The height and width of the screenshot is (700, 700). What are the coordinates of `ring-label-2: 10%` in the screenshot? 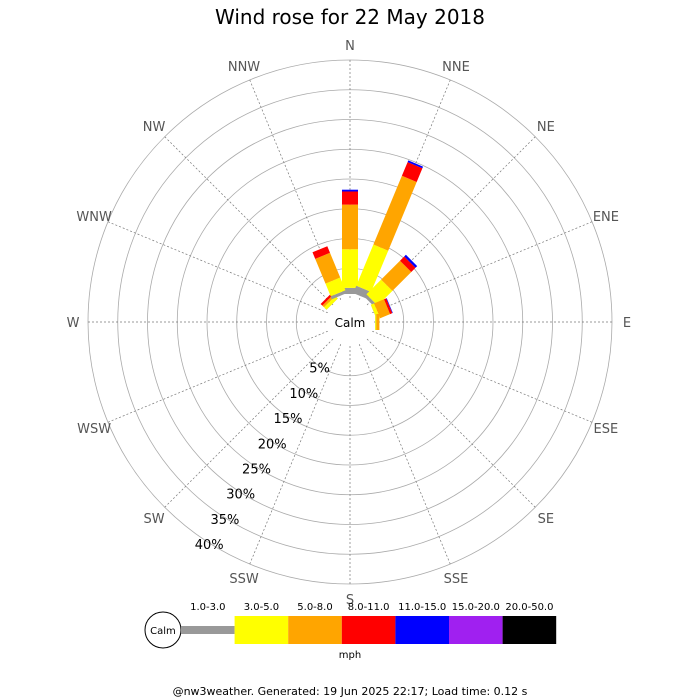 It's located at (303, 394).